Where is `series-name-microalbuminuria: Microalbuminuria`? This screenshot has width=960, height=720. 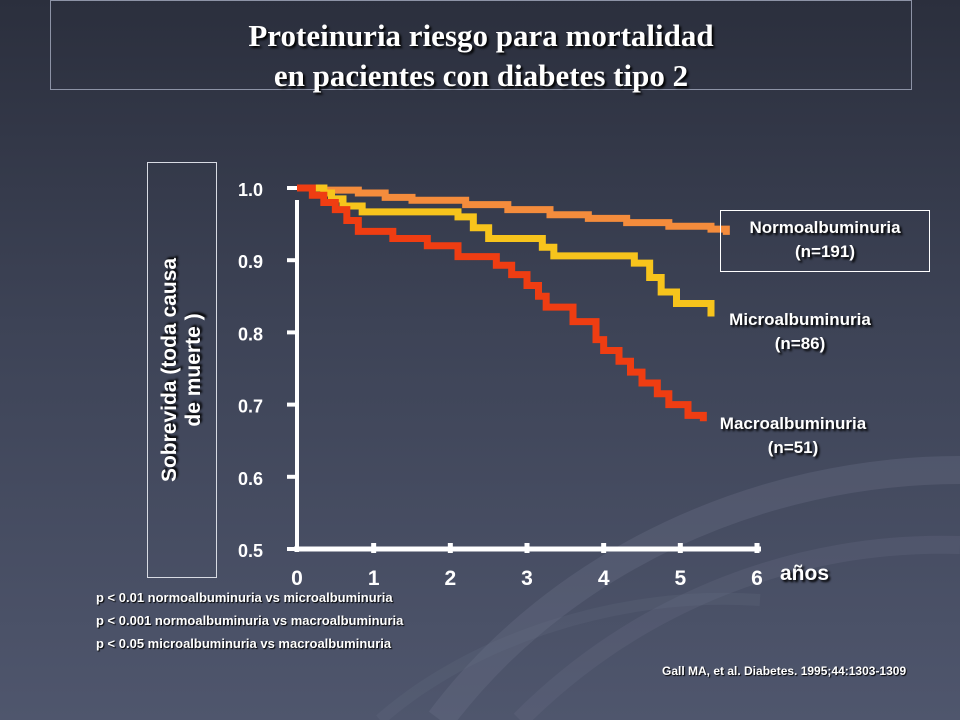
series-name-microalbuminuria: Microalbuminuria is located at coordinates (800, 319).